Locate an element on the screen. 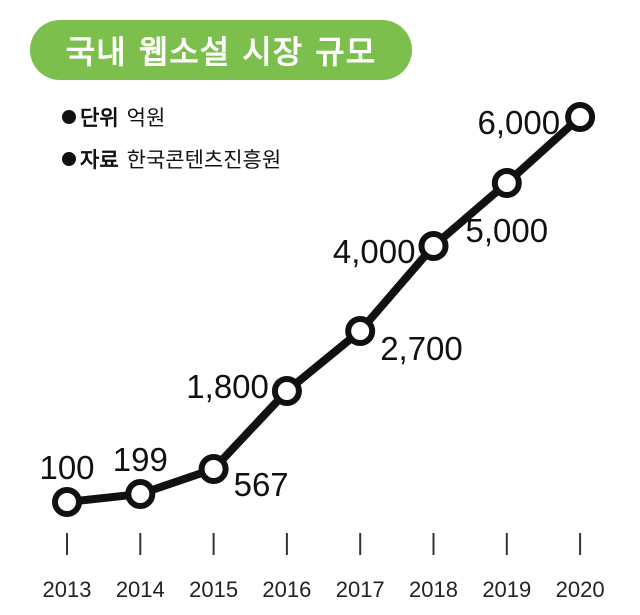 This screenshot has height=615, width=640. data-label: 199 is located at coordinates (140, 459).